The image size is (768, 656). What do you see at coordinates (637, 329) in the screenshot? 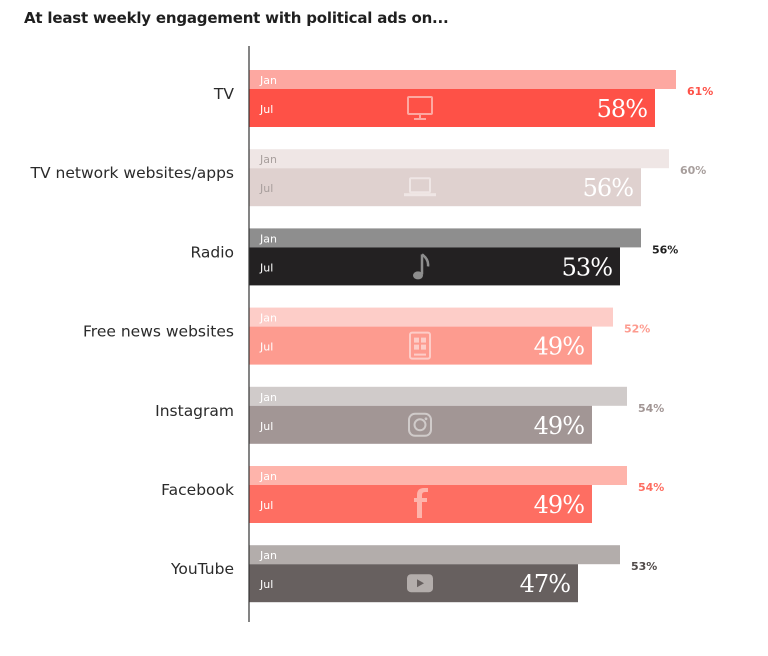
I see `value-label-jan-free-news-websites: 52%` at bounding box center [637, 329].